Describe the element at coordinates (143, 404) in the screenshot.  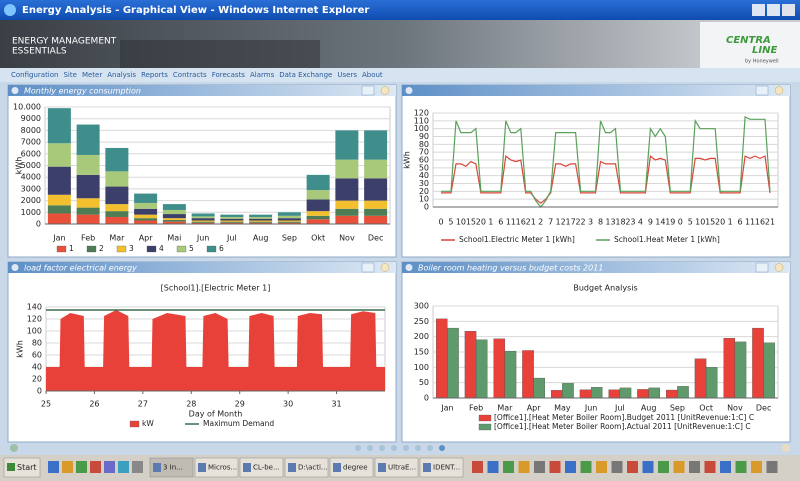
I see `x-tick-label: 27` at that location.